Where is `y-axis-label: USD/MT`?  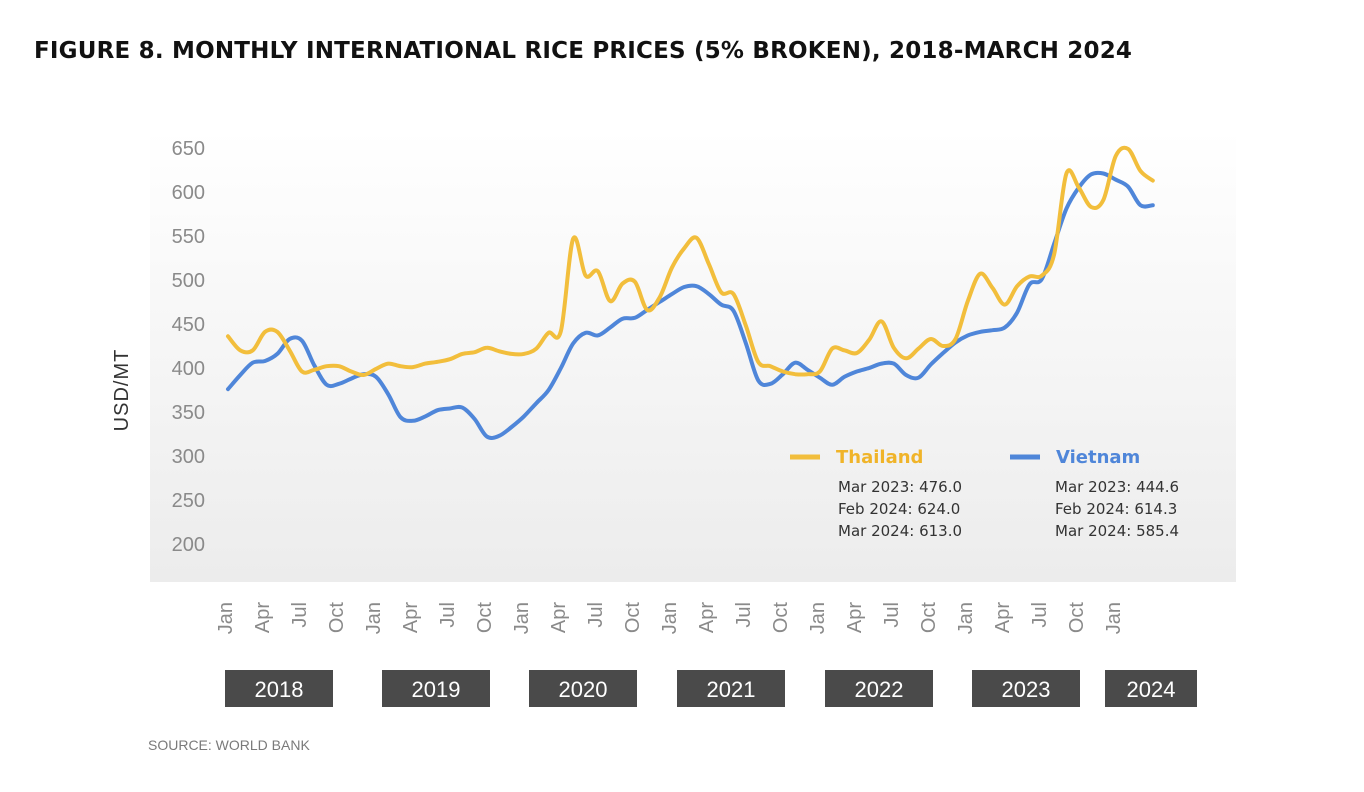
y-axis-label: USD/MT is located at coordinates (122, 390).